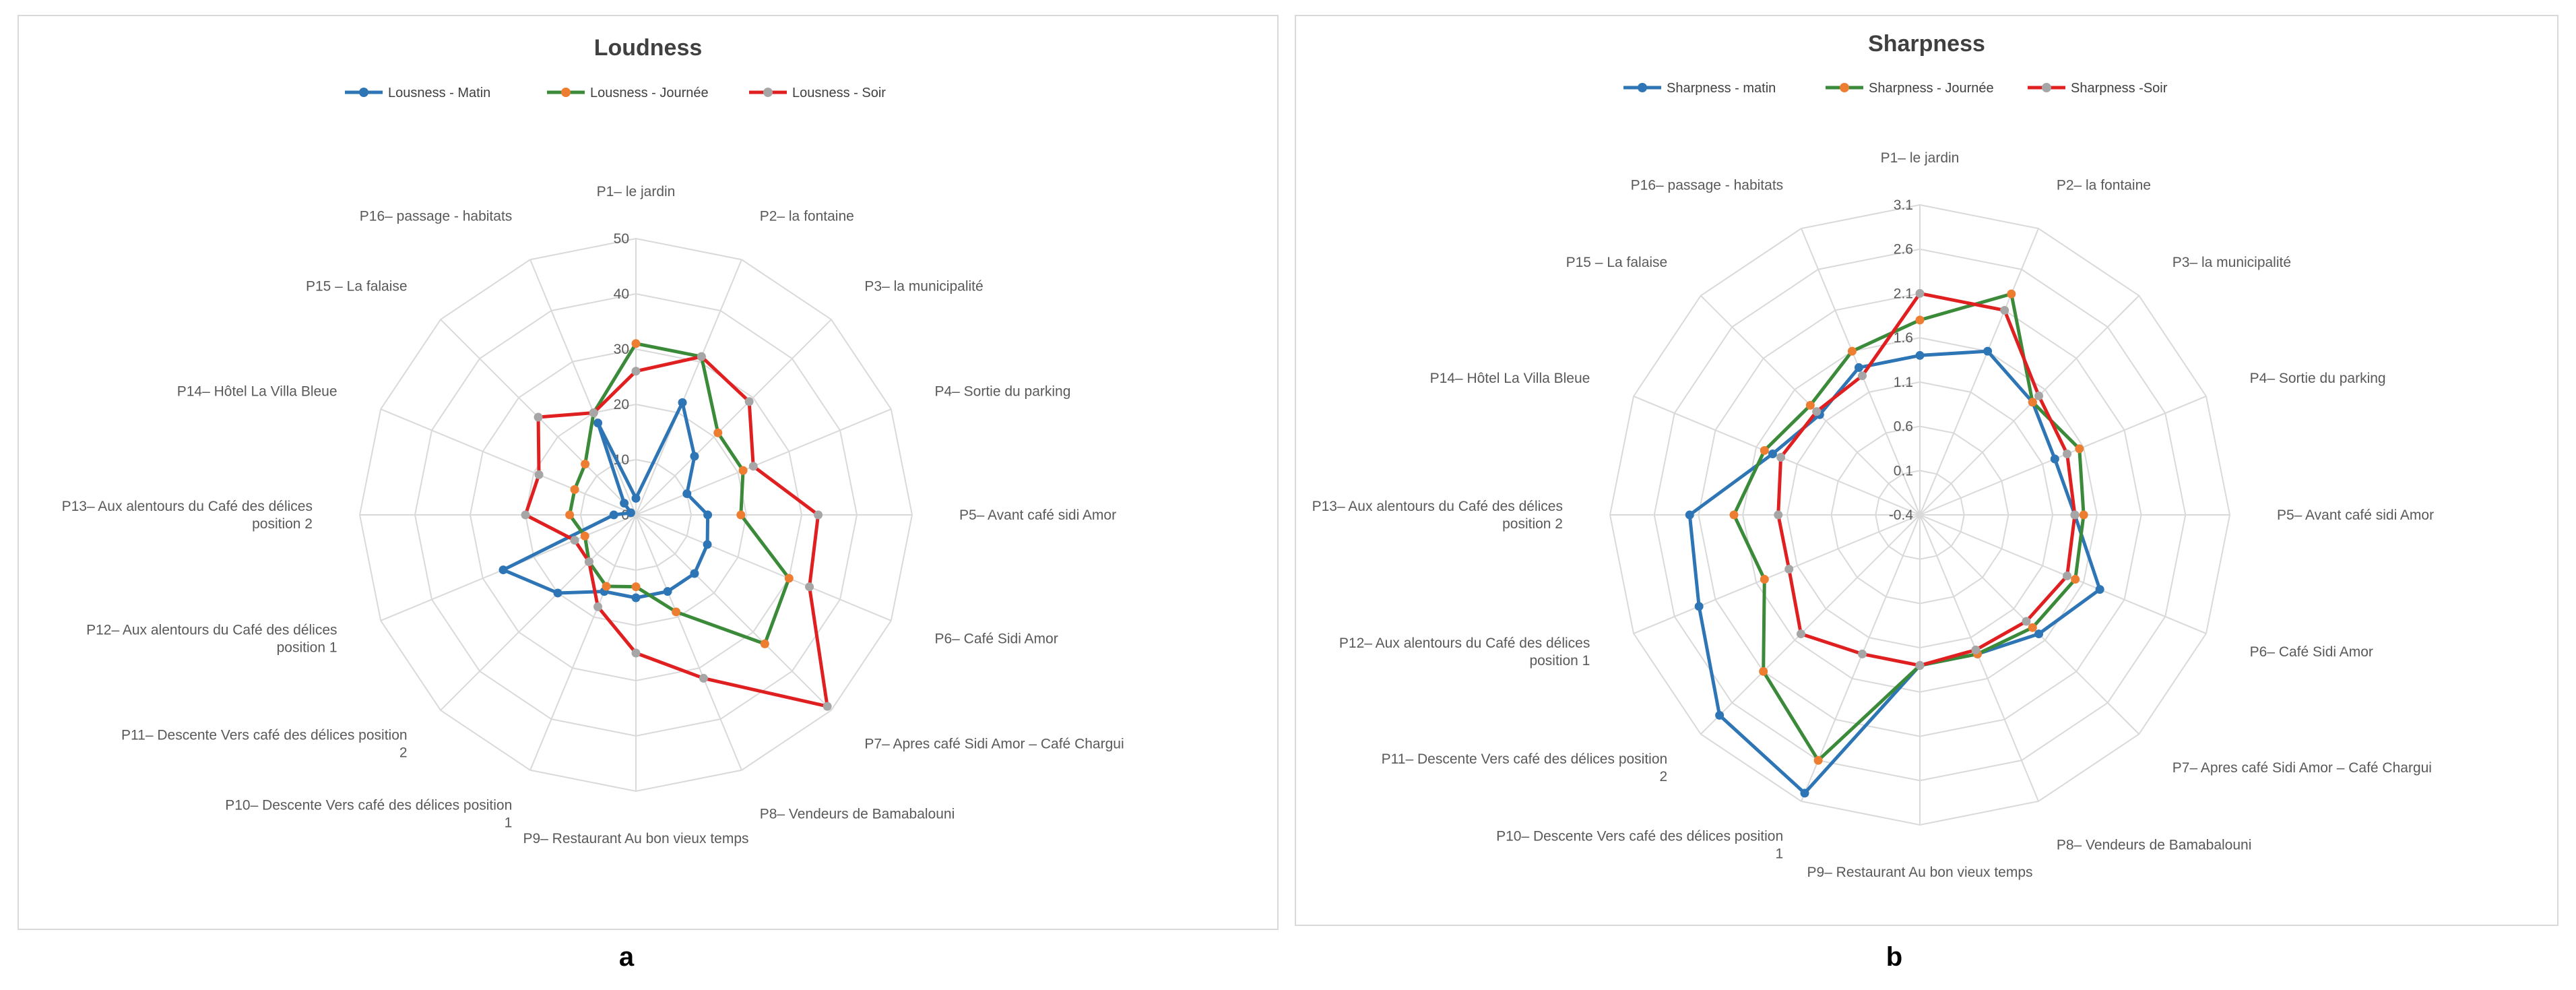 The width and height of the screenshot is (2576, 990). Describe the element at coordinates (1903, 470) in the screenshot. I see `axis-tick-label: 0.1` at that location.